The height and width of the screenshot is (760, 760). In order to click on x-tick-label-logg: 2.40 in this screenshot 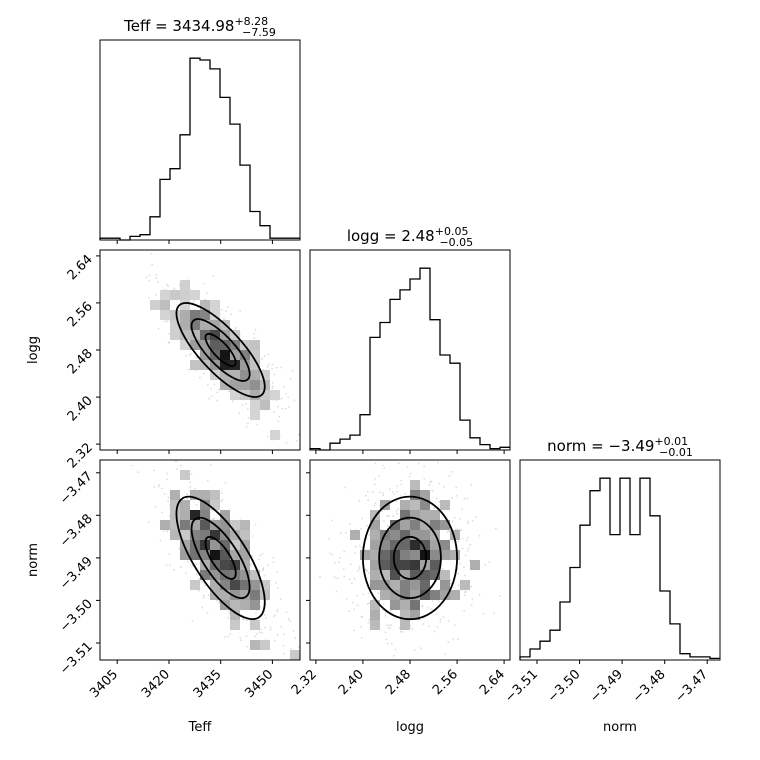, I will do `click(351, 682)`.